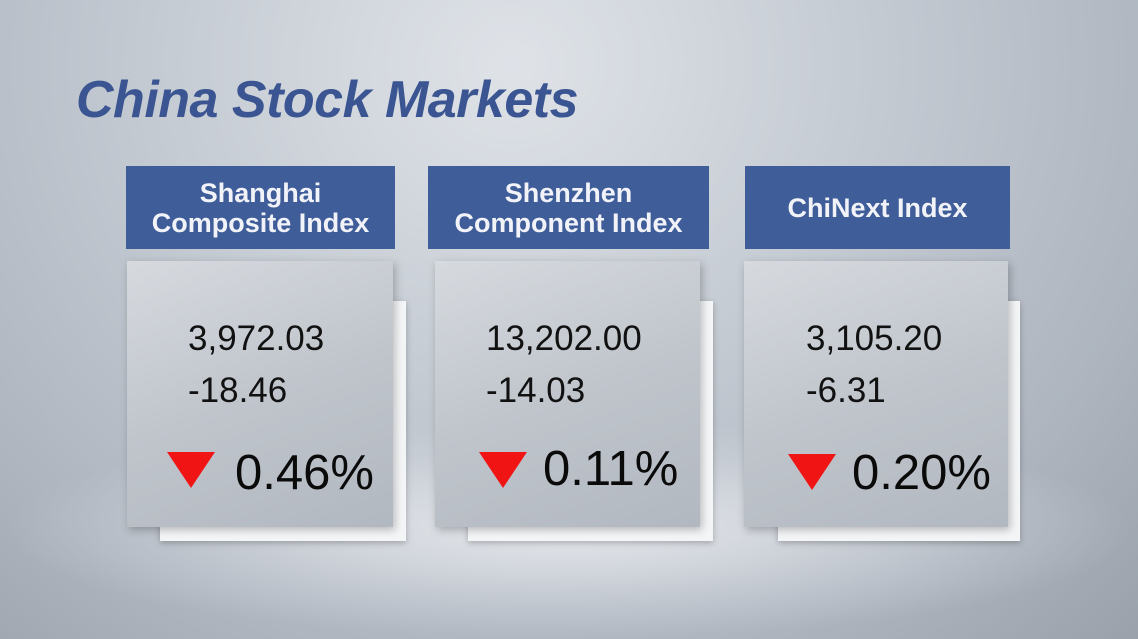 This screenshot has width=1138, height=639. I want to click on market-card-shanghai: 3,972.03 -18.46 0.46%, so click(260, 394).